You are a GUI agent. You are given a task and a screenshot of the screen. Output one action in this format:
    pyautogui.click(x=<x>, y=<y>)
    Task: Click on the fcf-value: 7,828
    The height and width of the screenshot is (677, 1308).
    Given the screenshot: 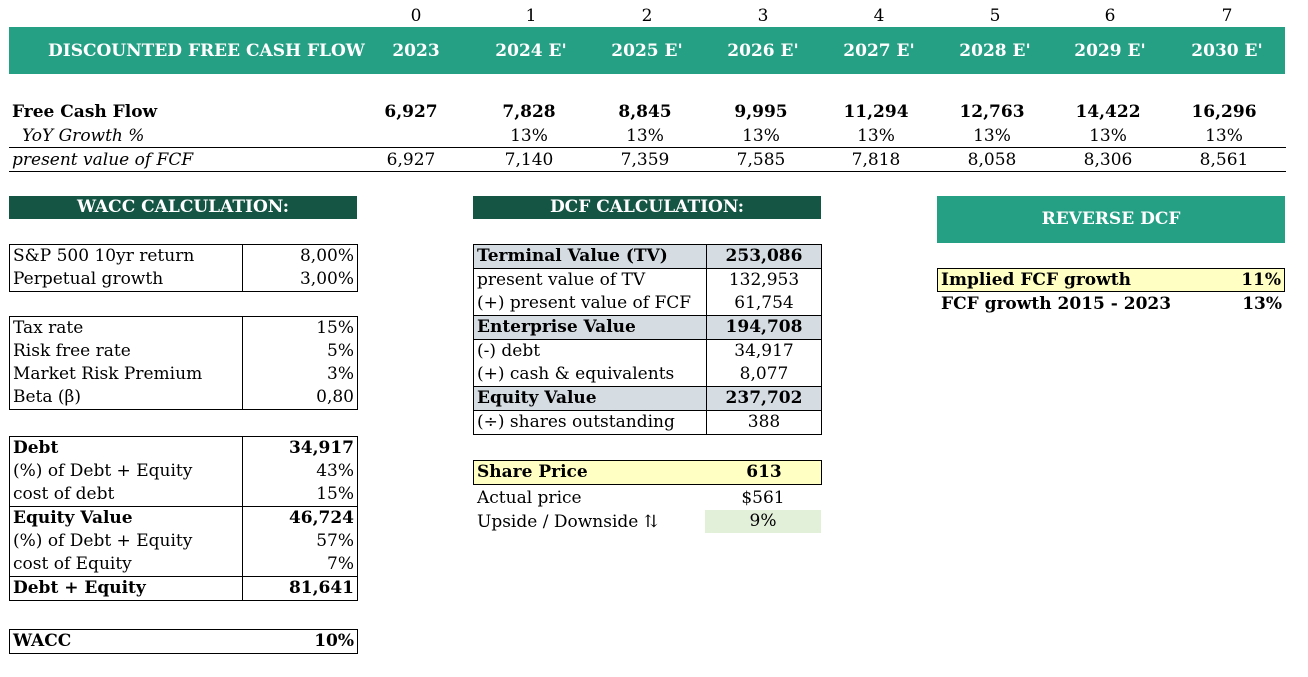 What is the action you would take?
    pyautogui.click(x=529, y=112)
    